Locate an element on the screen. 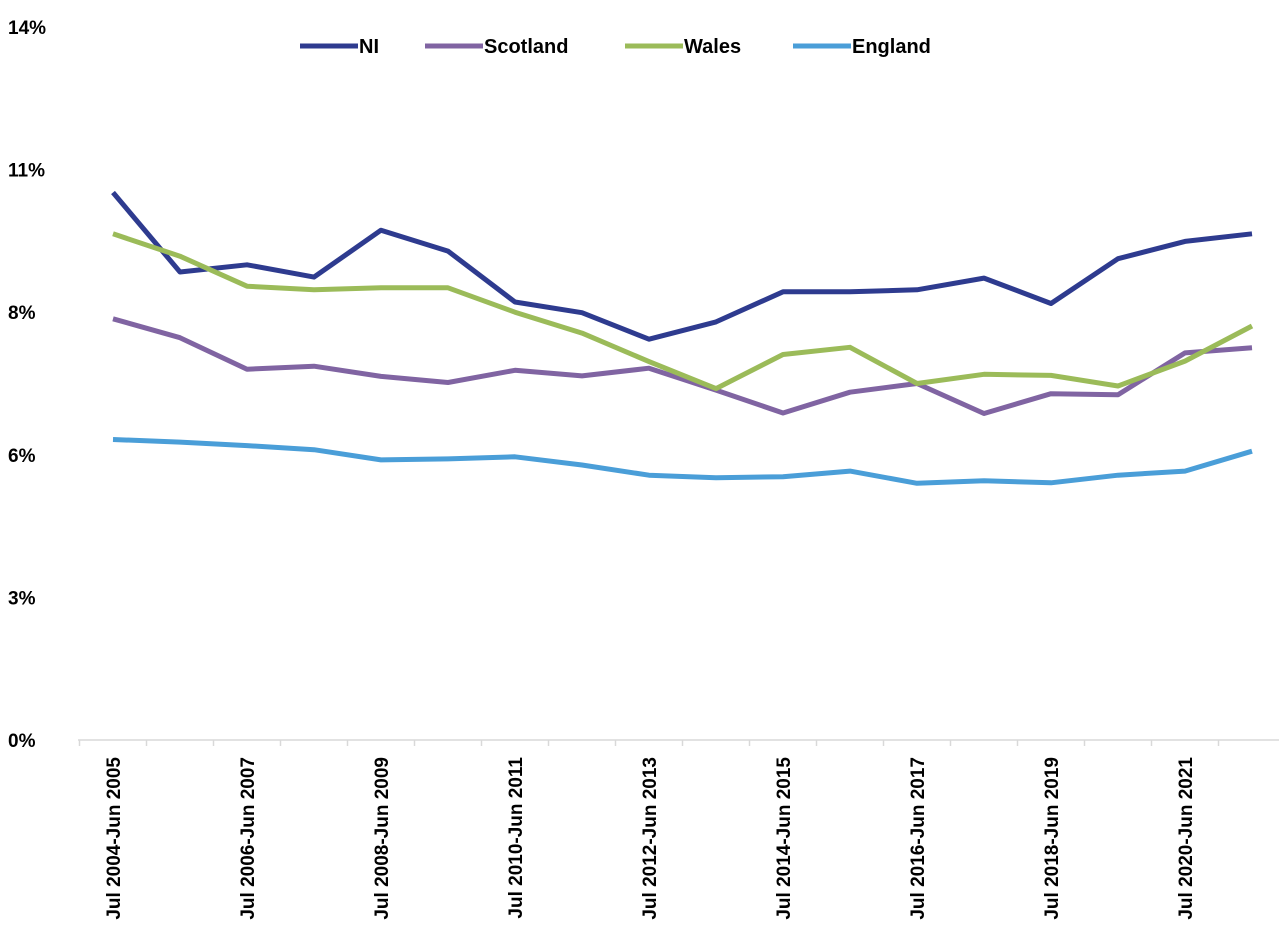  legend-item-wales: Wales is located at coordinates (683, 47).